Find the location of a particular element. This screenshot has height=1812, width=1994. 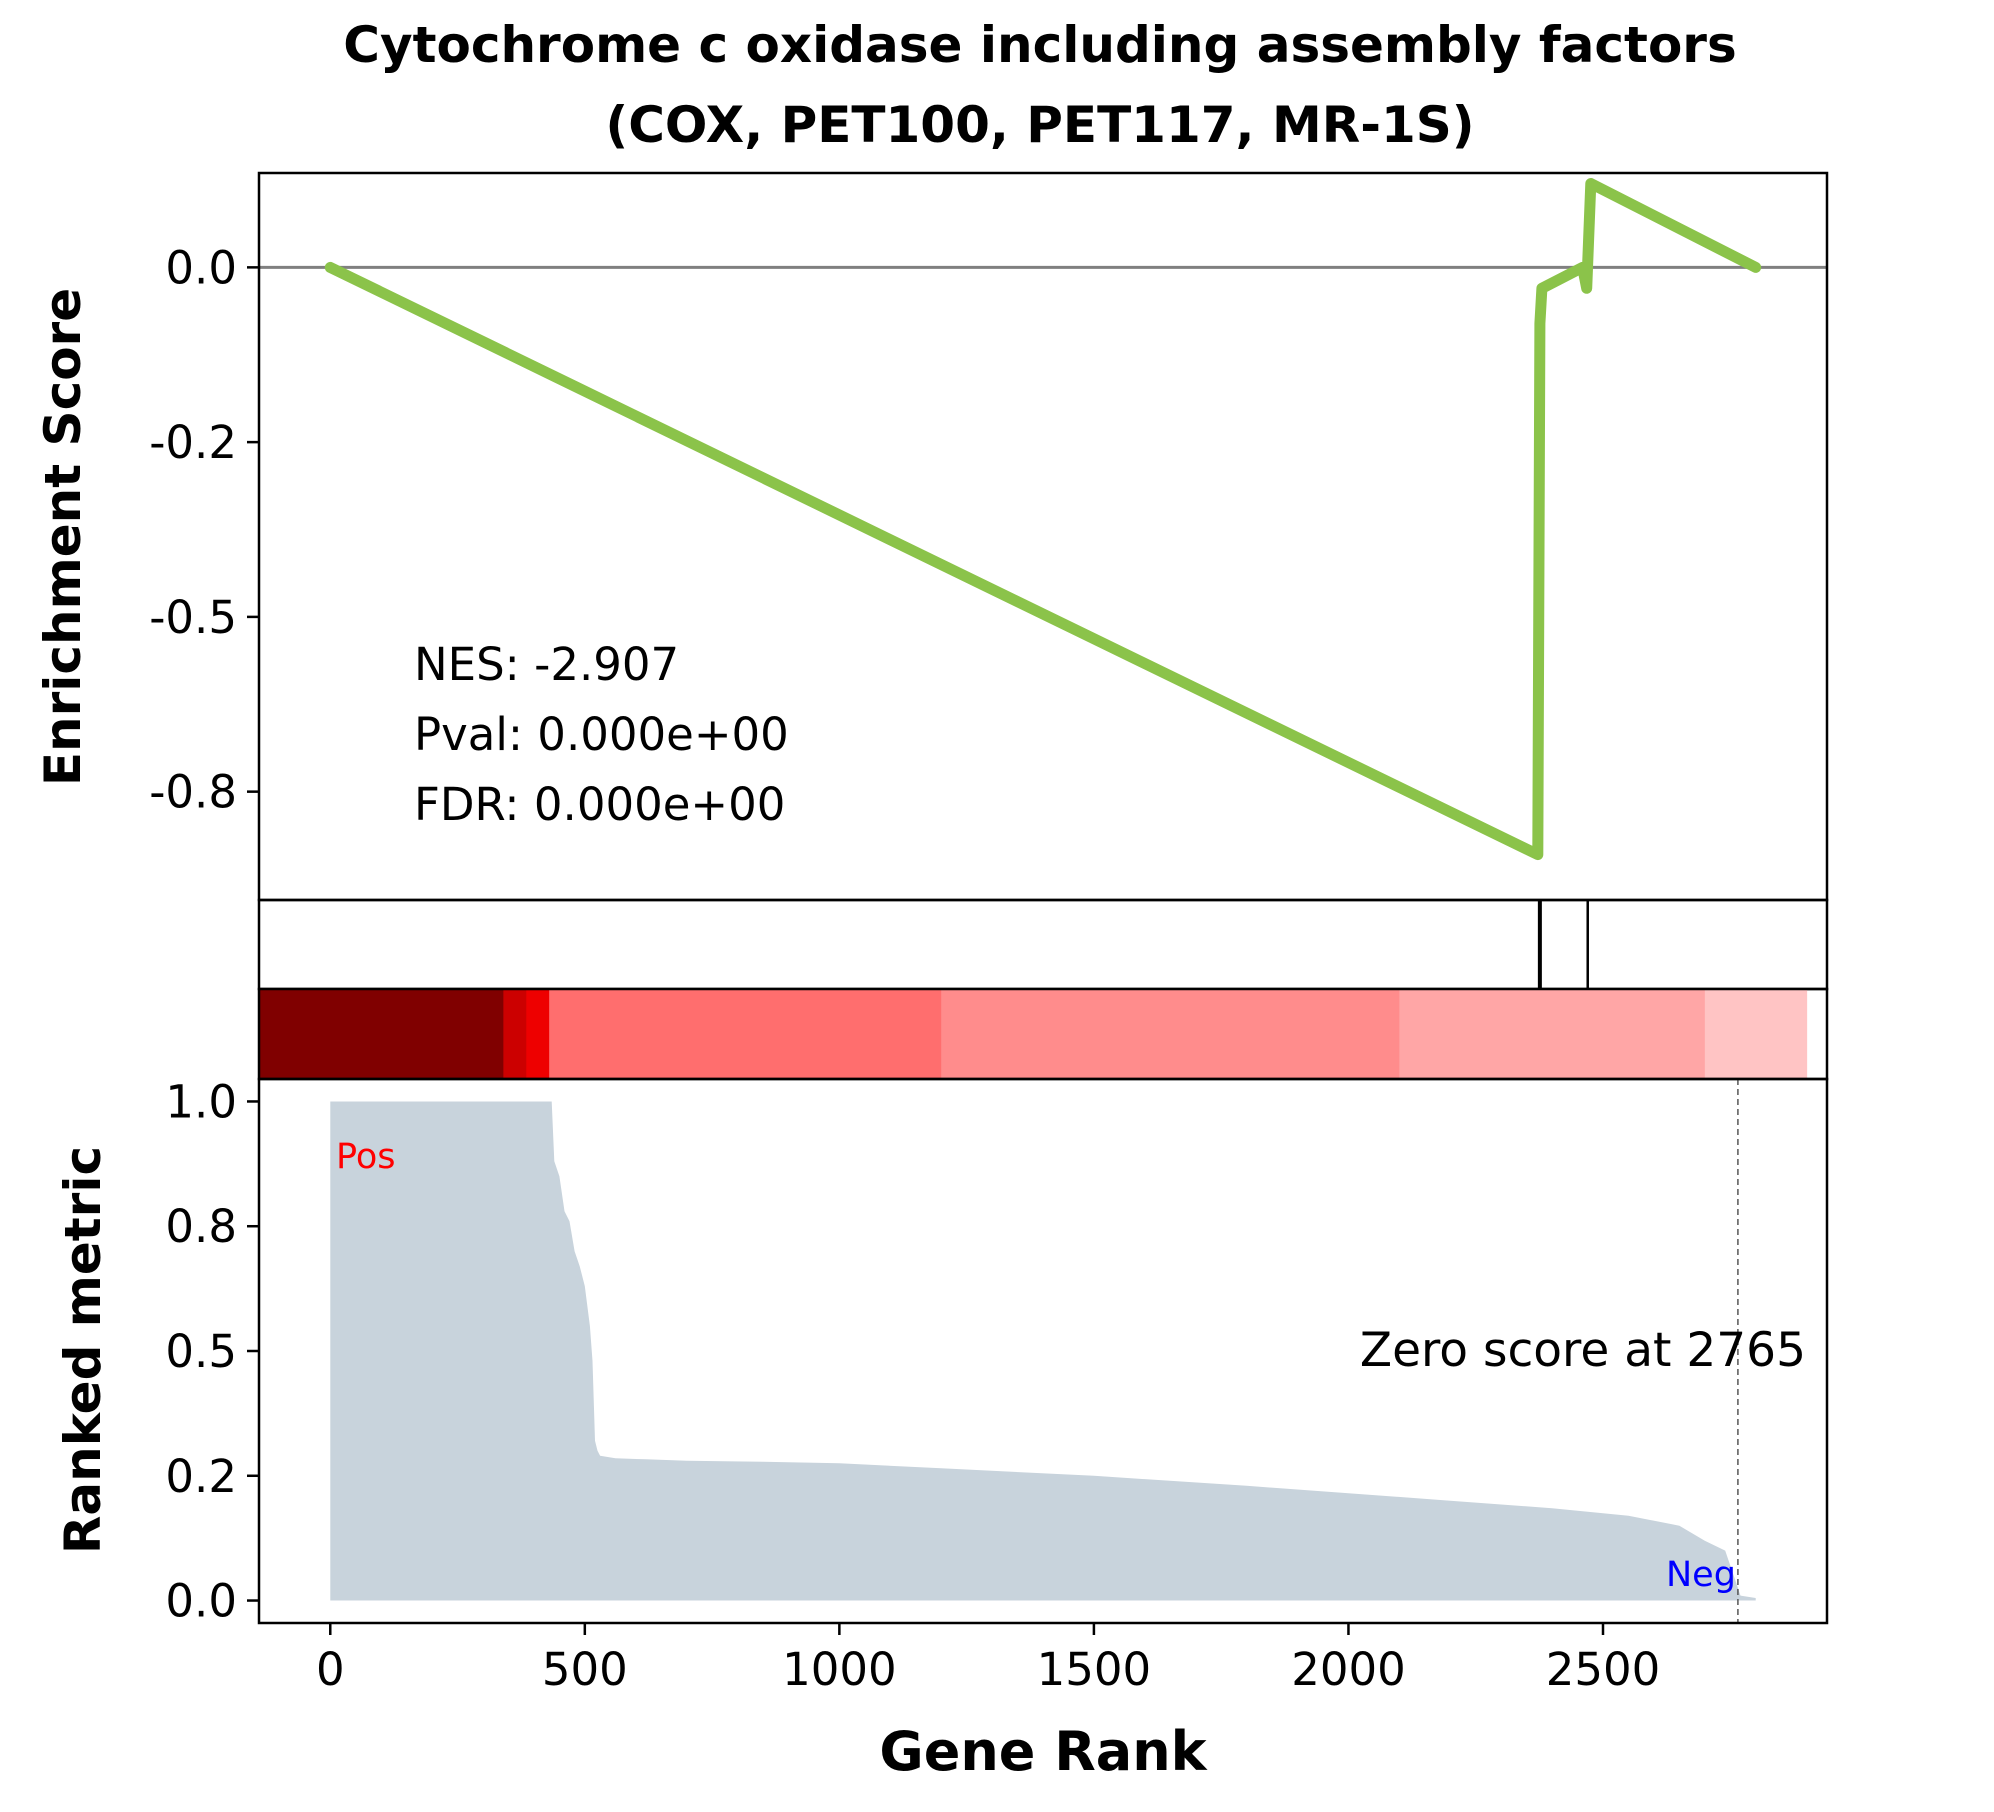

pos-label: Pos is located at coordinates (366, 1157).